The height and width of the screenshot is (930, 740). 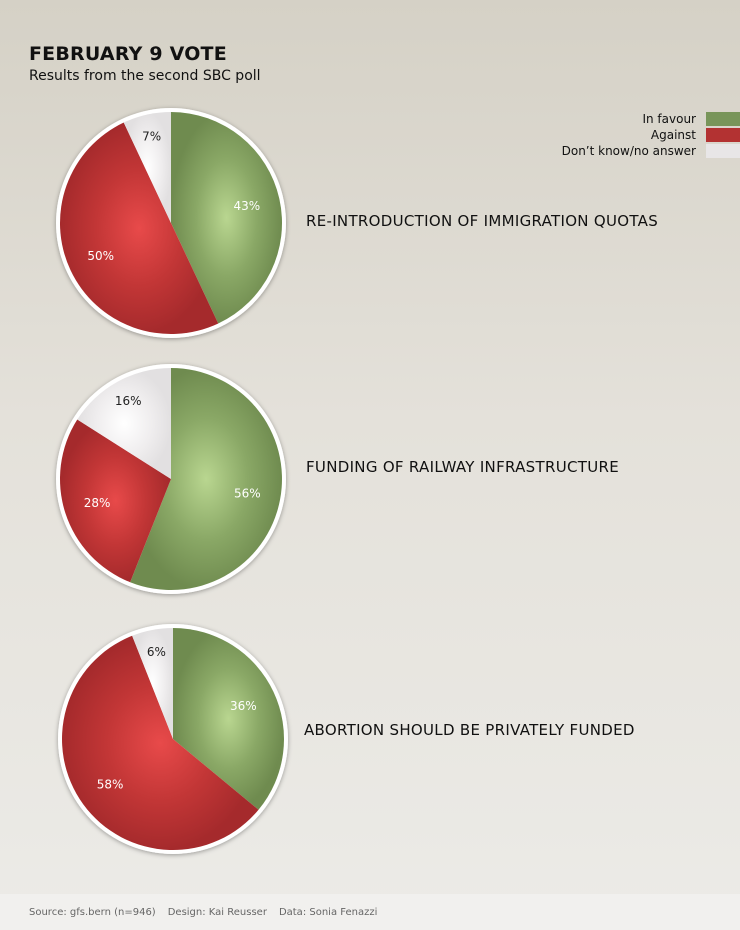 I want to click on footer-data: Data: Sonia Fenazzi, so click(x=328, y=912).